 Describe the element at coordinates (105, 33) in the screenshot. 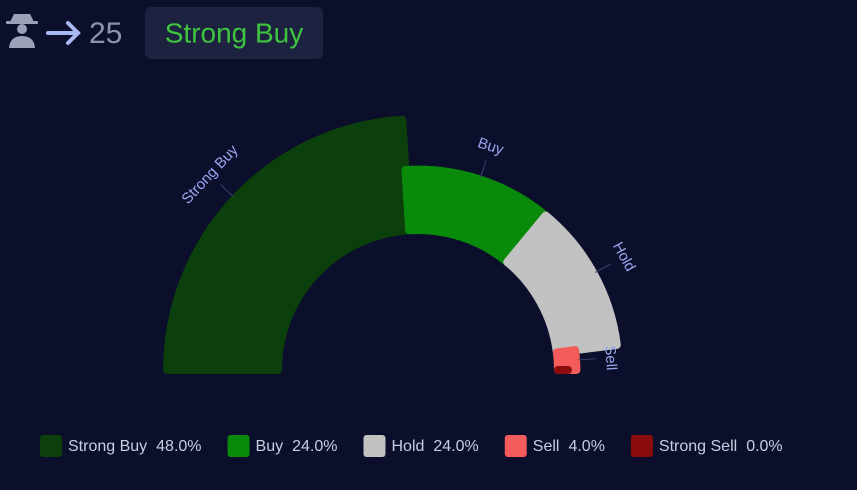

I see `score: 25` at that location.